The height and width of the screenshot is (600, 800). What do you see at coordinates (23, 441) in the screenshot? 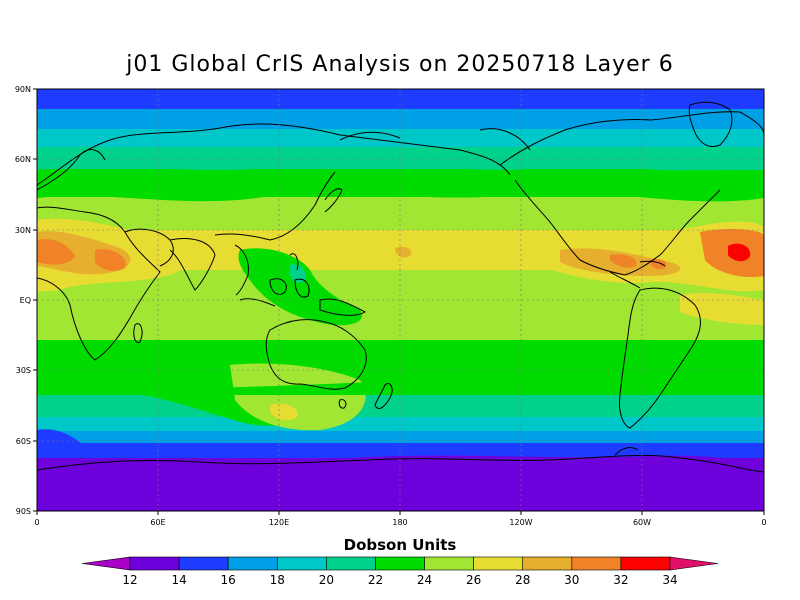
I see `lat-label: 60S` at bounding box center [23, 441].